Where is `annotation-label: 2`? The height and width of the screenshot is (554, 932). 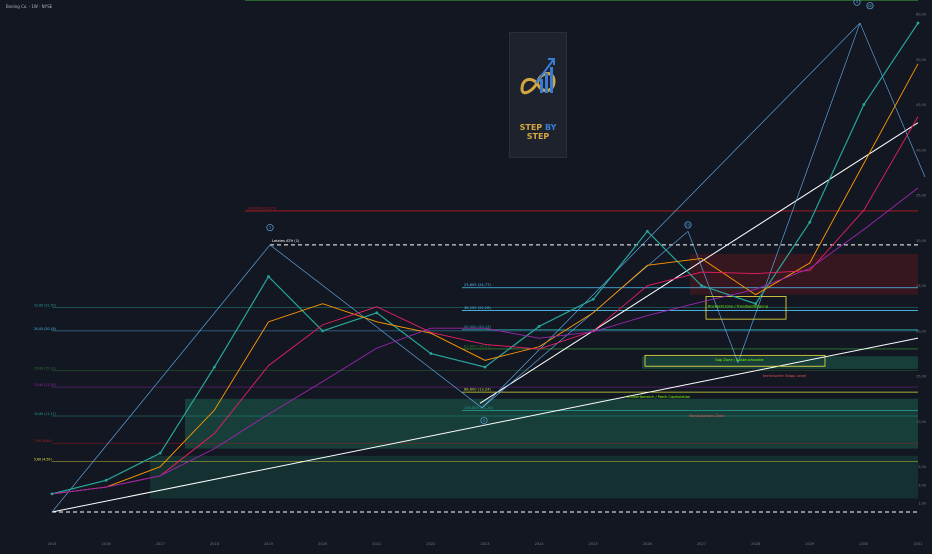
annotation-label: 2 is located at coordinates (484, 420).